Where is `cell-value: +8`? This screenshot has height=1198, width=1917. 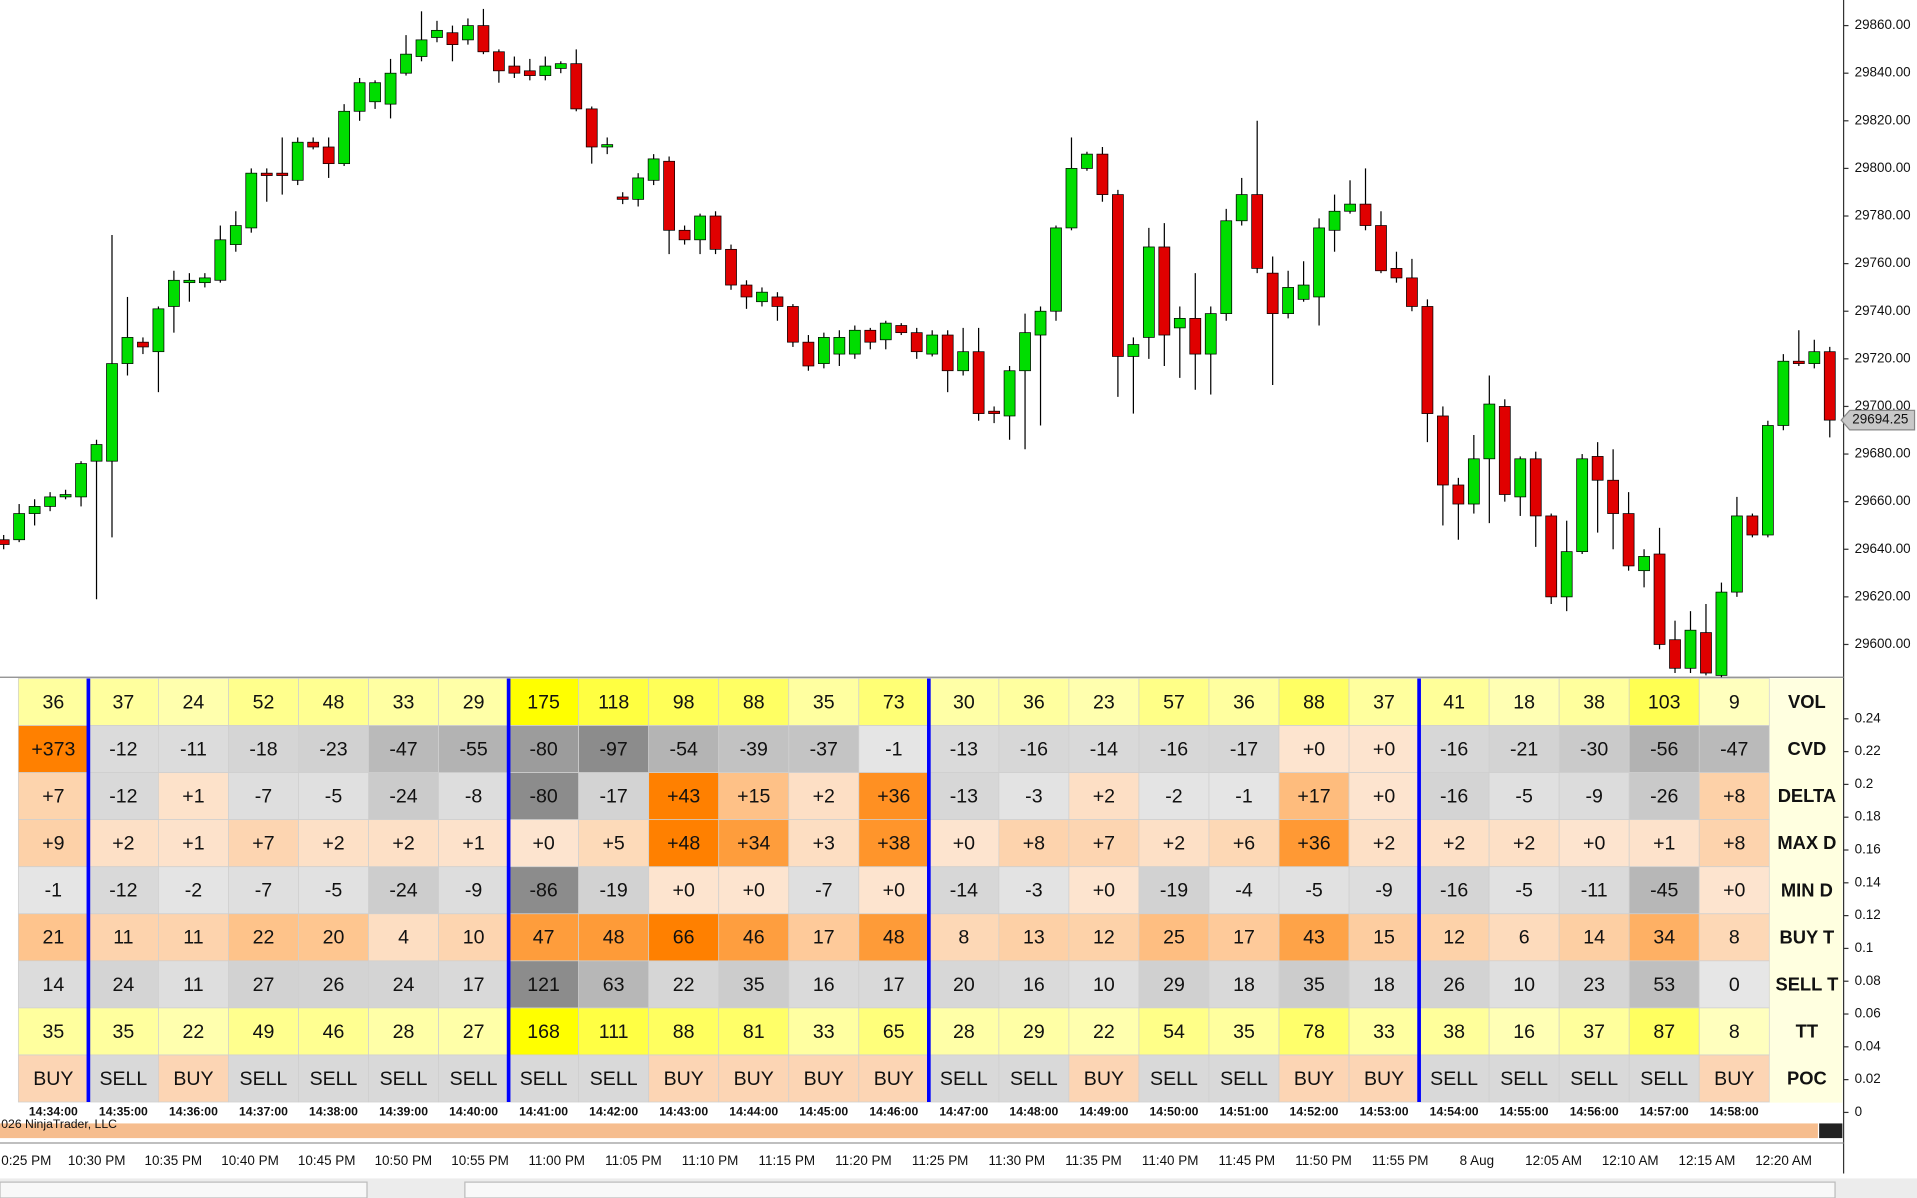 cell-value: +8 is located at coordinates (1734, 844).